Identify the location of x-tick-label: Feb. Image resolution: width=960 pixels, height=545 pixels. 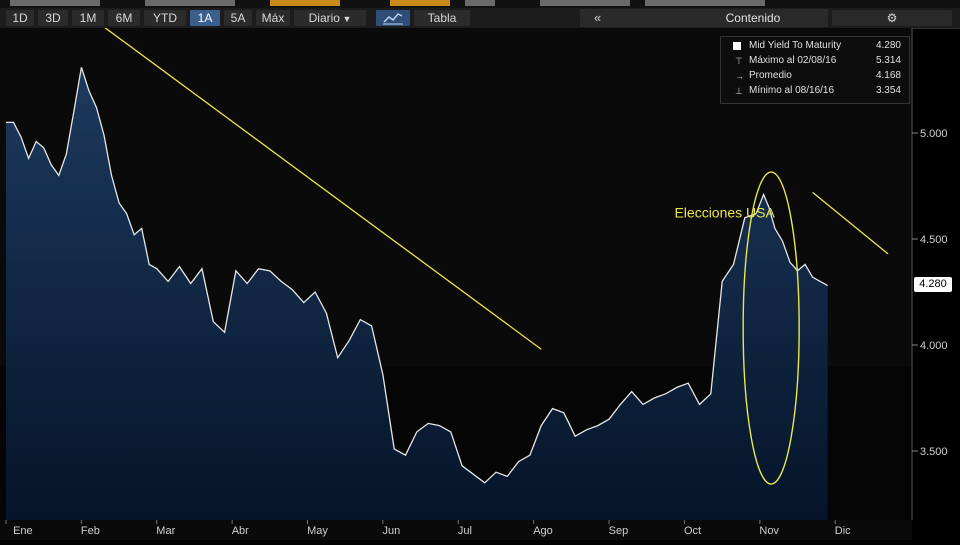
(90, 531).